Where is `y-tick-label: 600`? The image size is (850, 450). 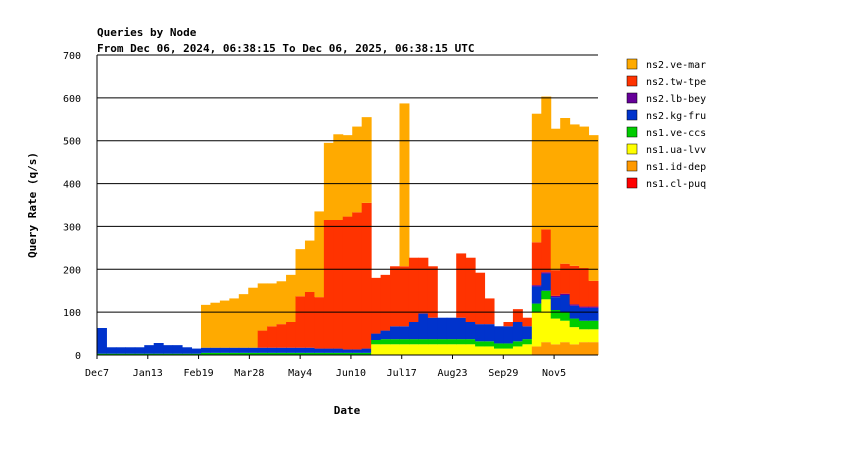 y-tick-label: 600 is located at coordinates (72, 99).